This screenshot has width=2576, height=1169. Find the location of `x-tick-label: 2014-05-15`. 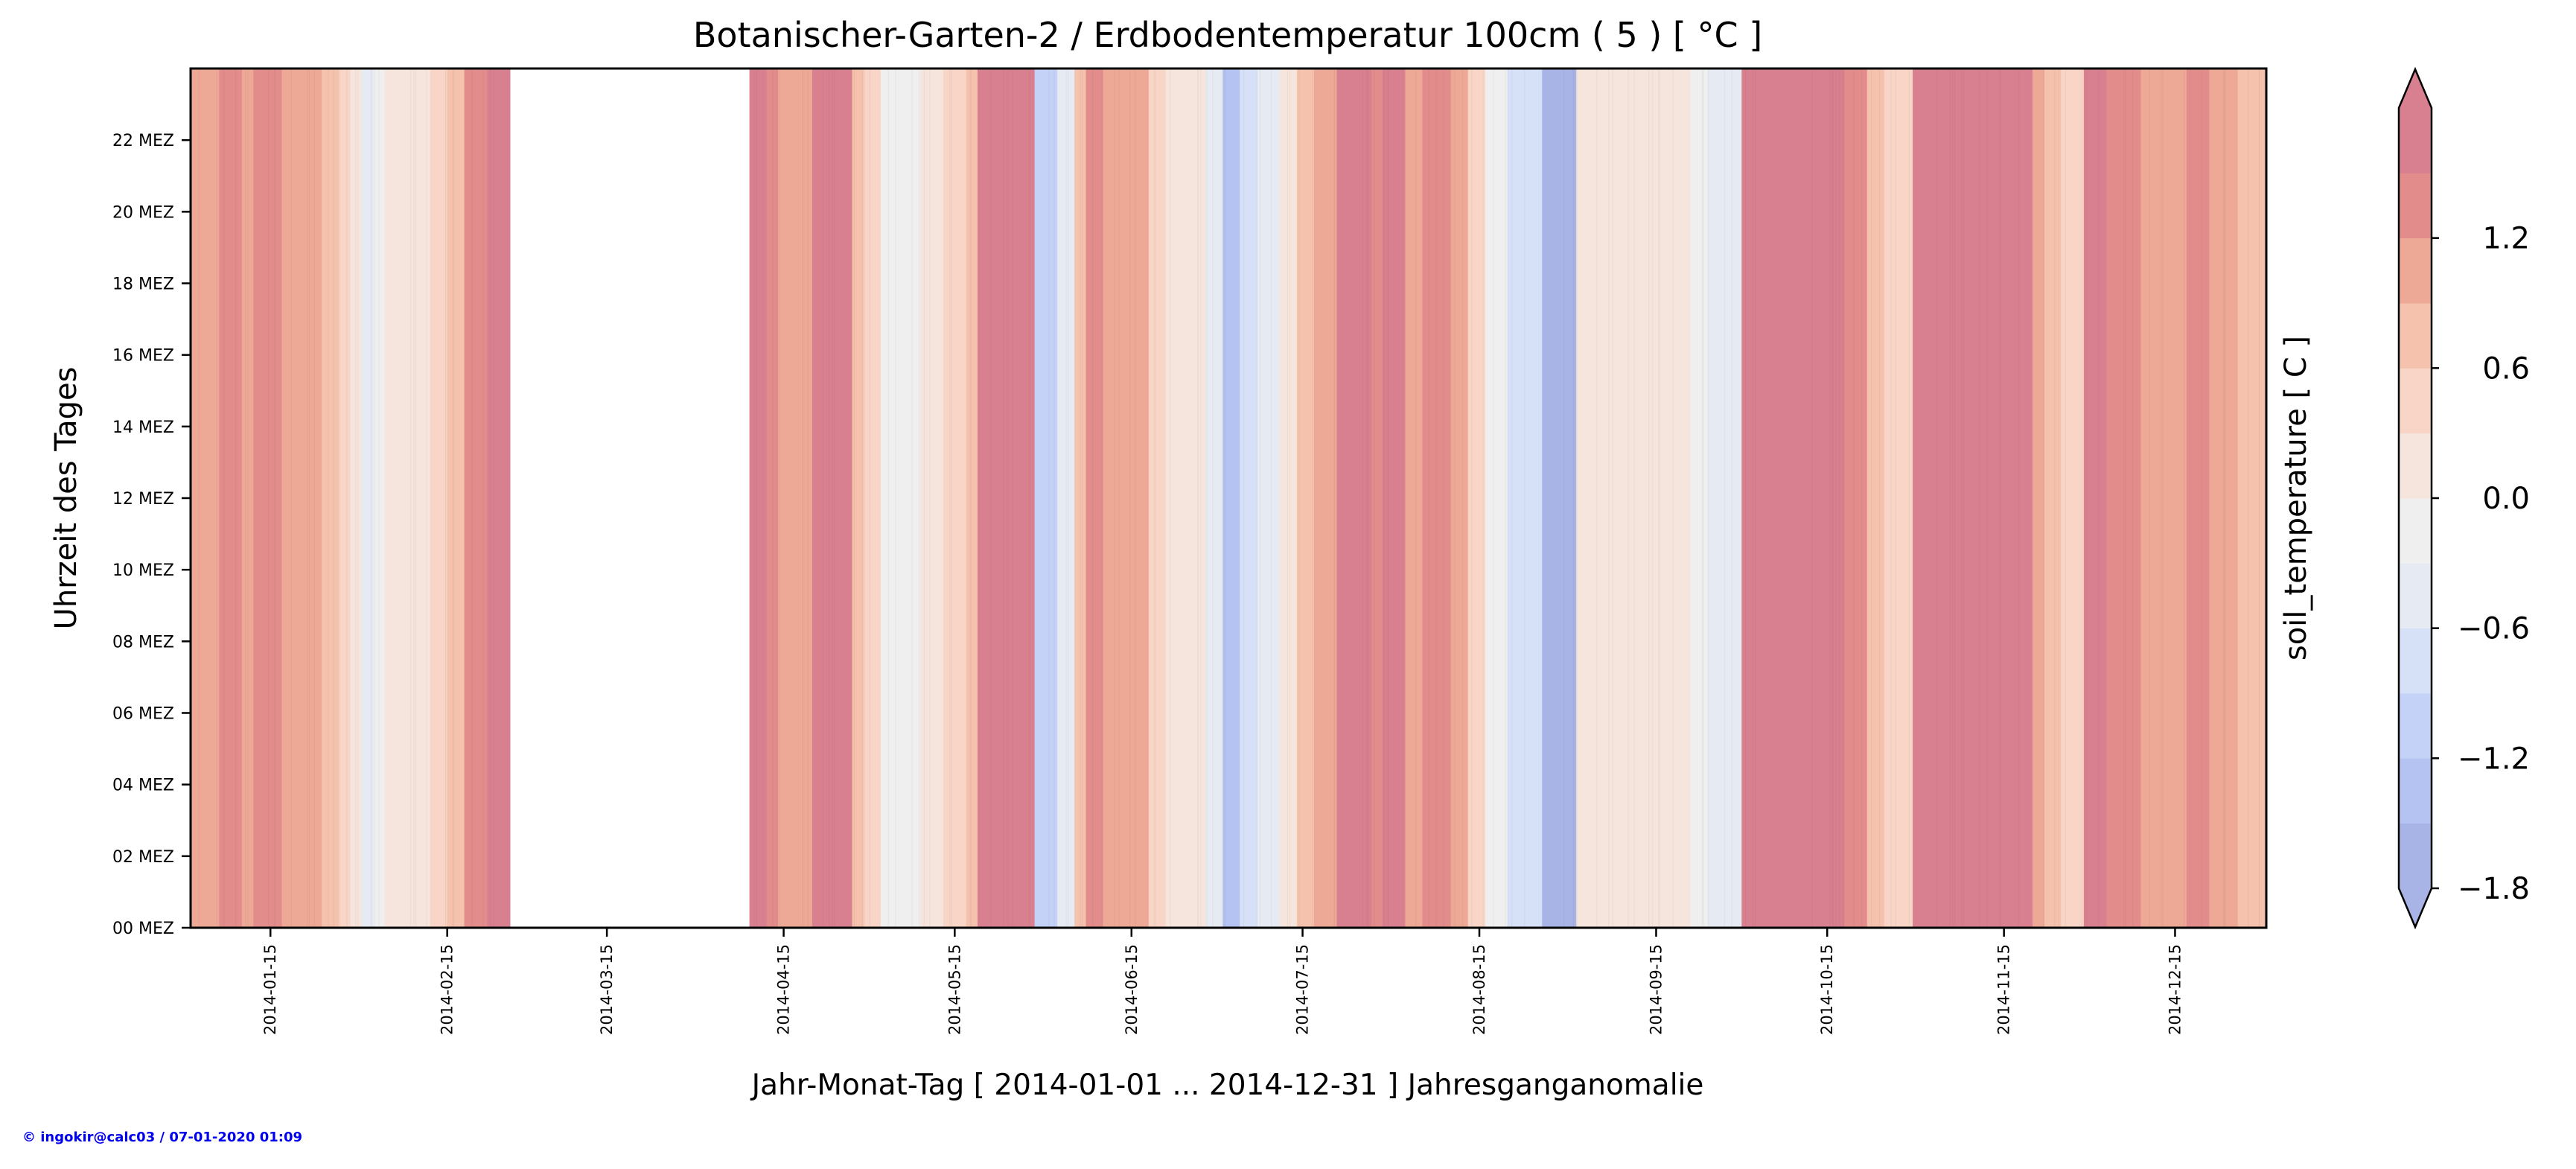

x-tick-label: 2014-05-15 is located at coordinates (954, 989).